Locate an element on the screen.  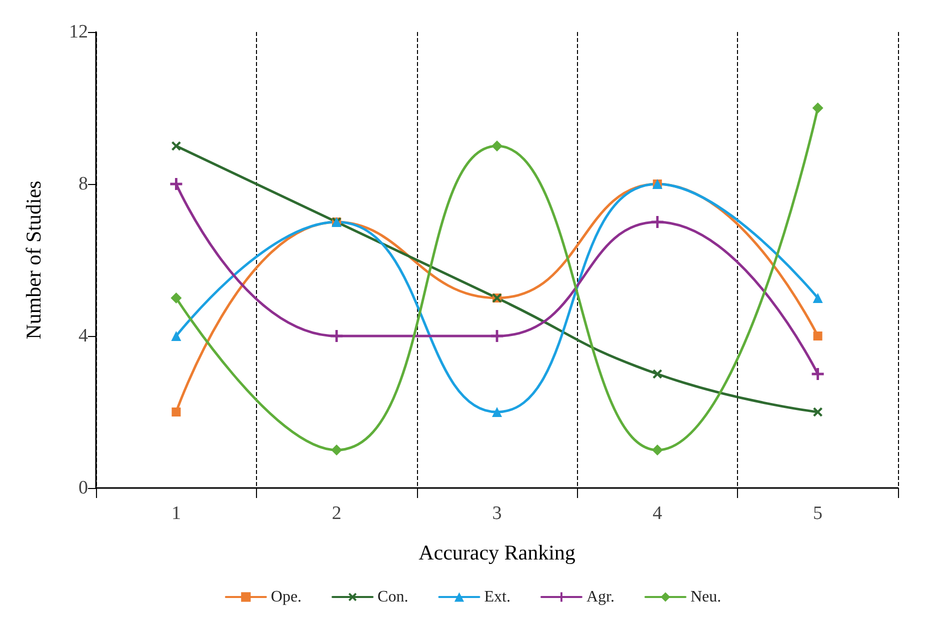
y-axis-title: Number of Studies is located at coordinates (34, 260).